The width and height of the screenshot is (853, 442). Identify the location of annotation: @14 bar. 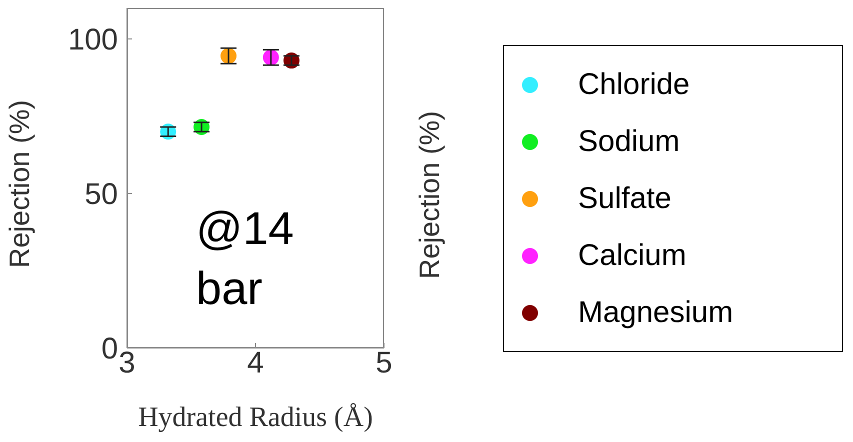
(245, 258).